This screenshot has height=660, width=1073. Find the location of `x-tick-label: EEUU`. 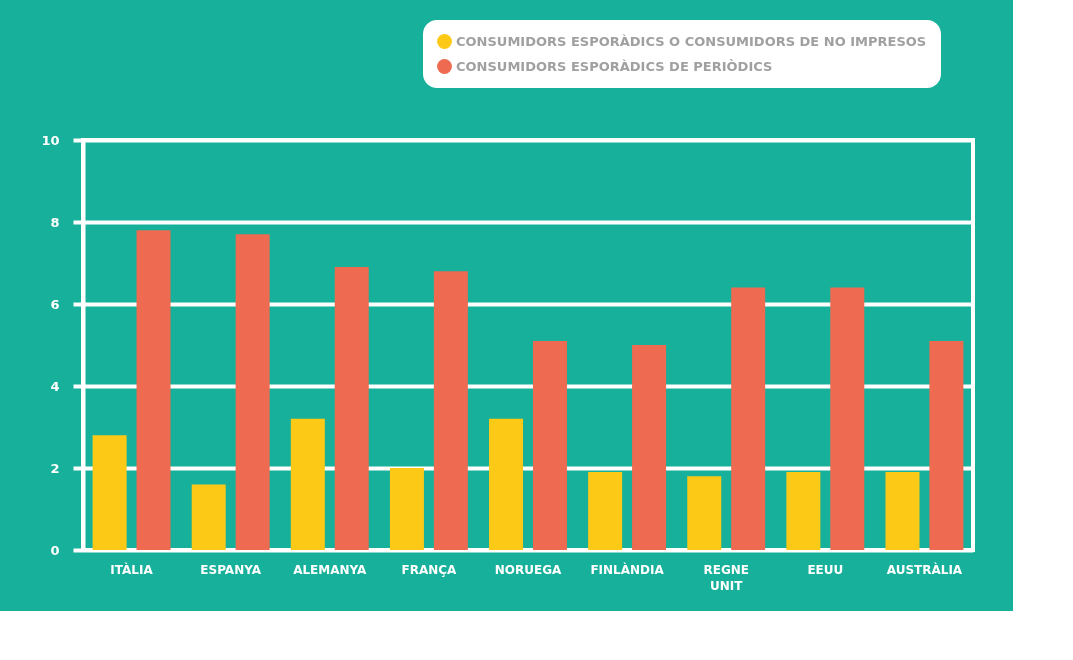

x-tick-label: EEUU is located at coordinates (825, 569).